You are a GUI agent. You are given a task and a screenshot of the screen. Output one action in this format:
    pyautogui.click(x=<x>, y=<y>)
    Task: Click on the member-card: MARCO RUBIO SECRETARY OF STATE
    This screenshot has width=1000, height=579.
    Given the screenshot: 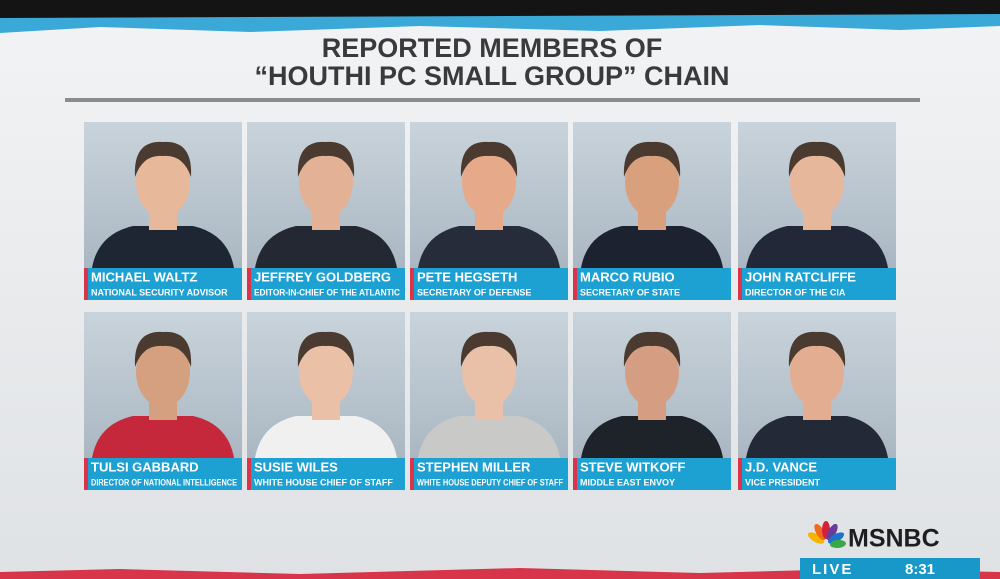 What is the action you would take?
    pyautogui.click(x=652, y=211)
    